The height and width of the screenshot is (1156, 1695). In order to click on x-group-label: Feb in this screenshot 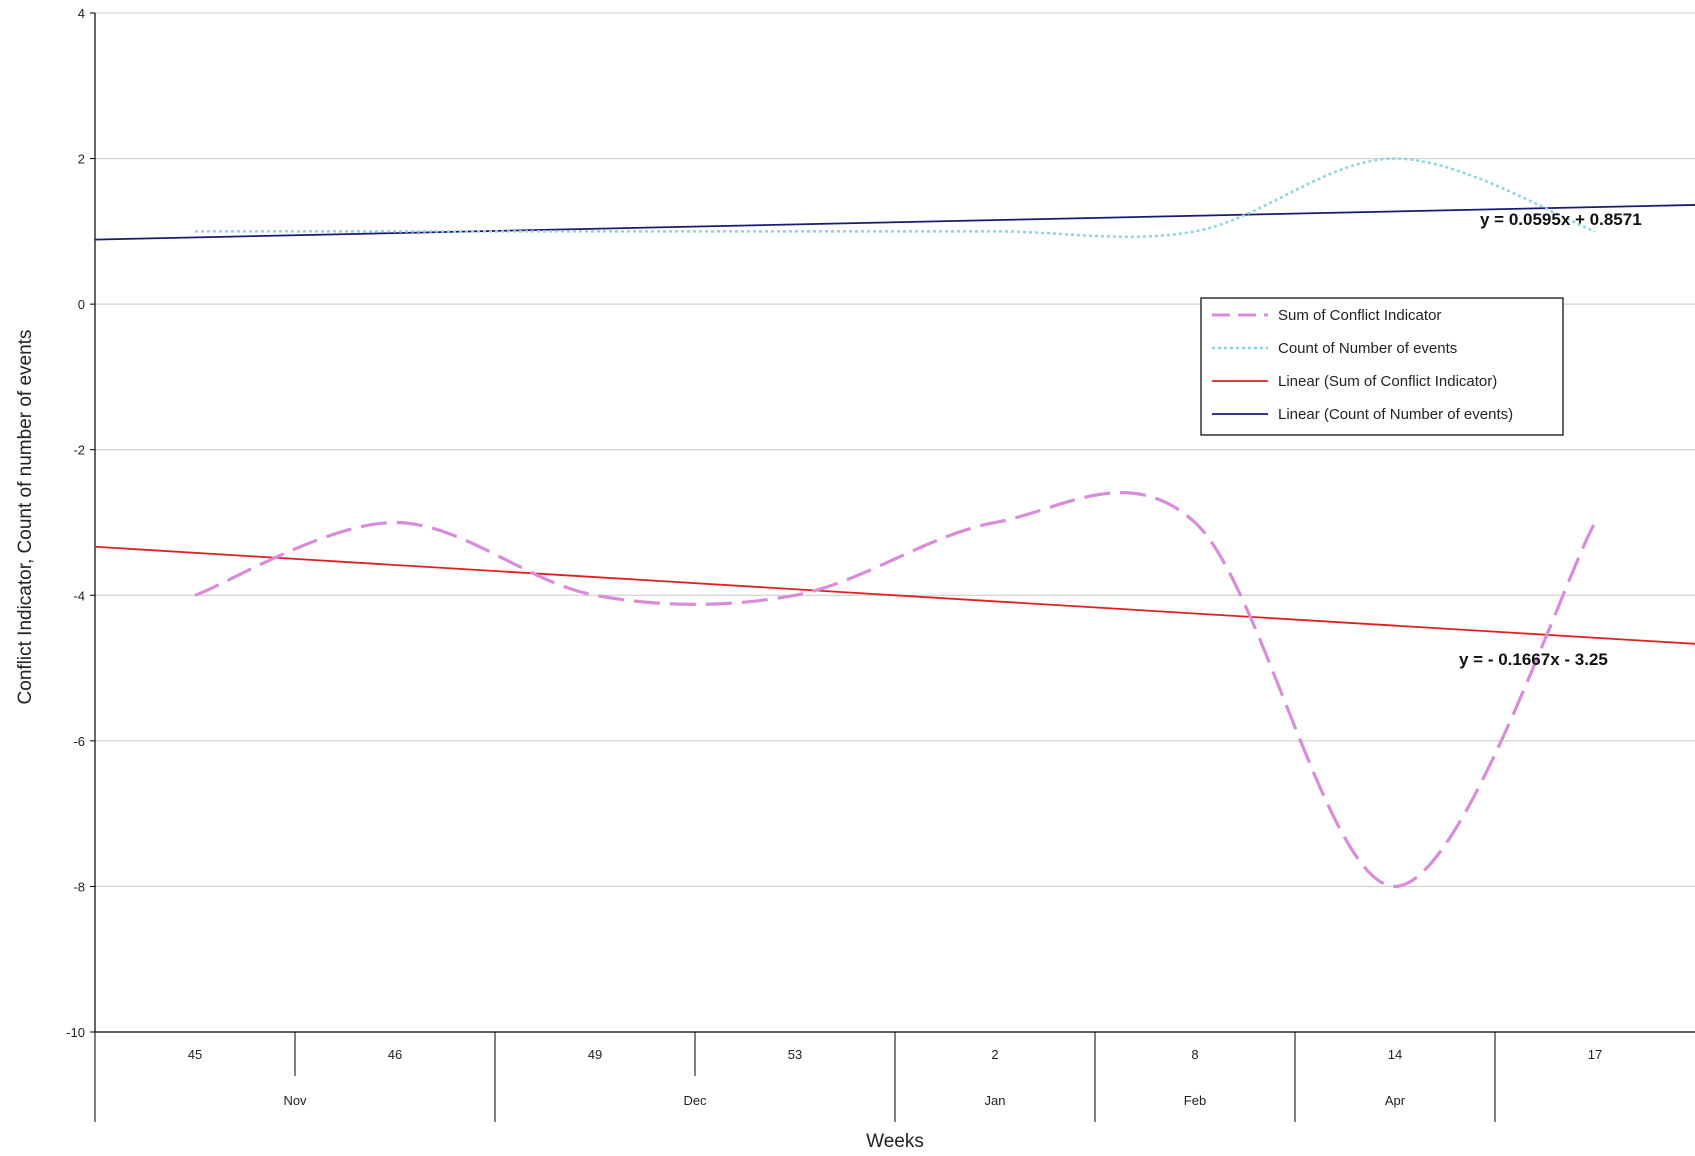, I will do `click(1195, 1100)`.